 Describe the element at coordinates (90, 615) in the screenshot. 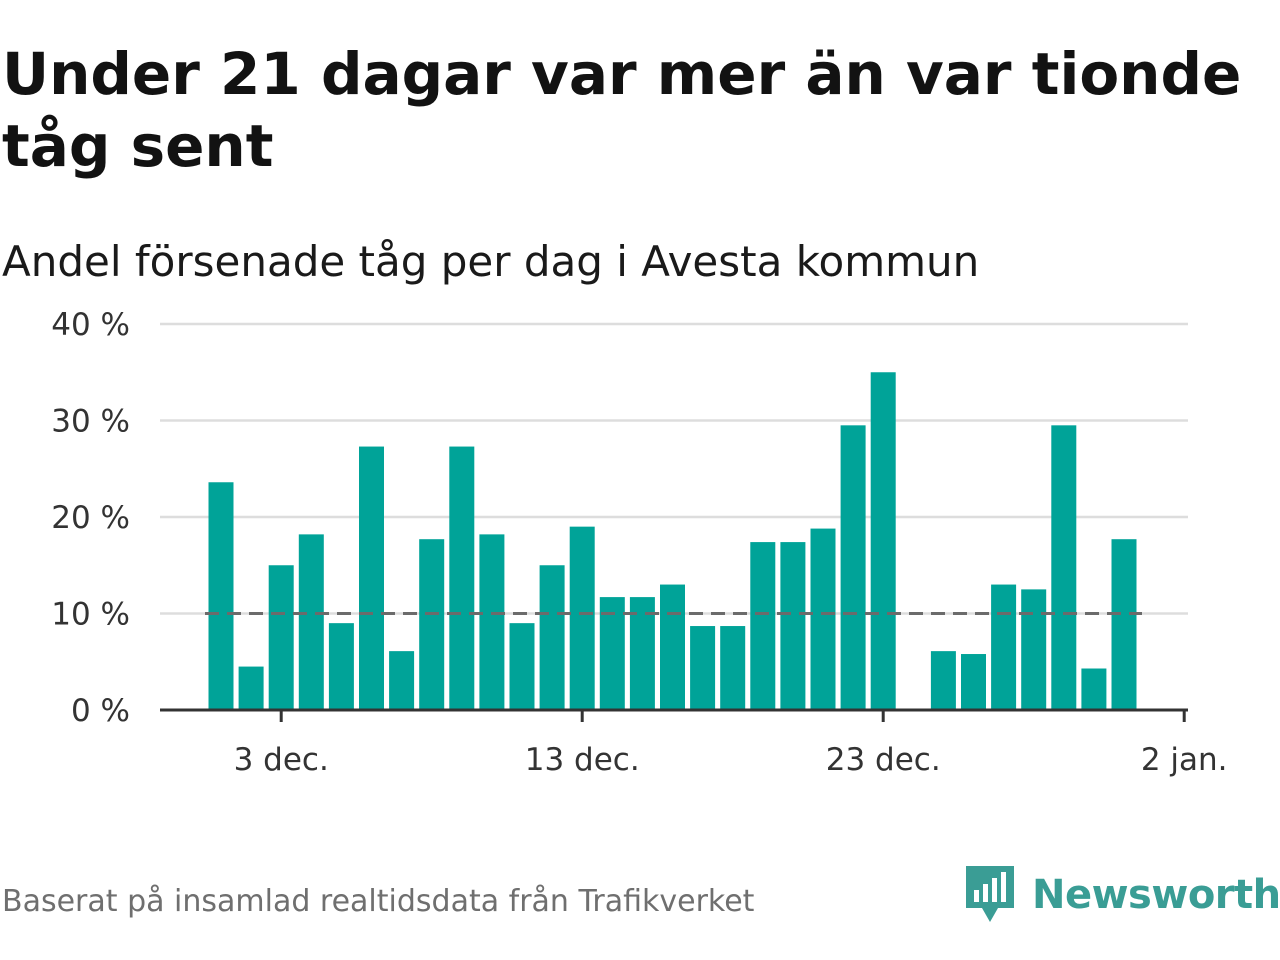

I see `y-tick-label: 10 %` at that location.